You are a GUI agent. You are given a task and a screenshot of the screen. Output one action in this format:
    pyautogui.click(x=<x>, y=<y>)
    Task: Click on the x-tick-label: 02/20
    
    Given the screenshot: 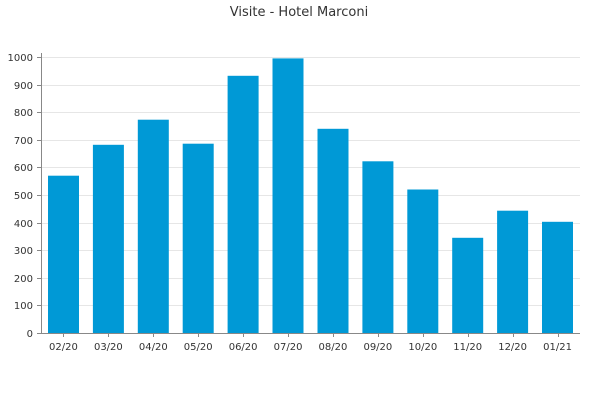 What is the action you would take?
    pyautogui.click(x=63, y=347)
    